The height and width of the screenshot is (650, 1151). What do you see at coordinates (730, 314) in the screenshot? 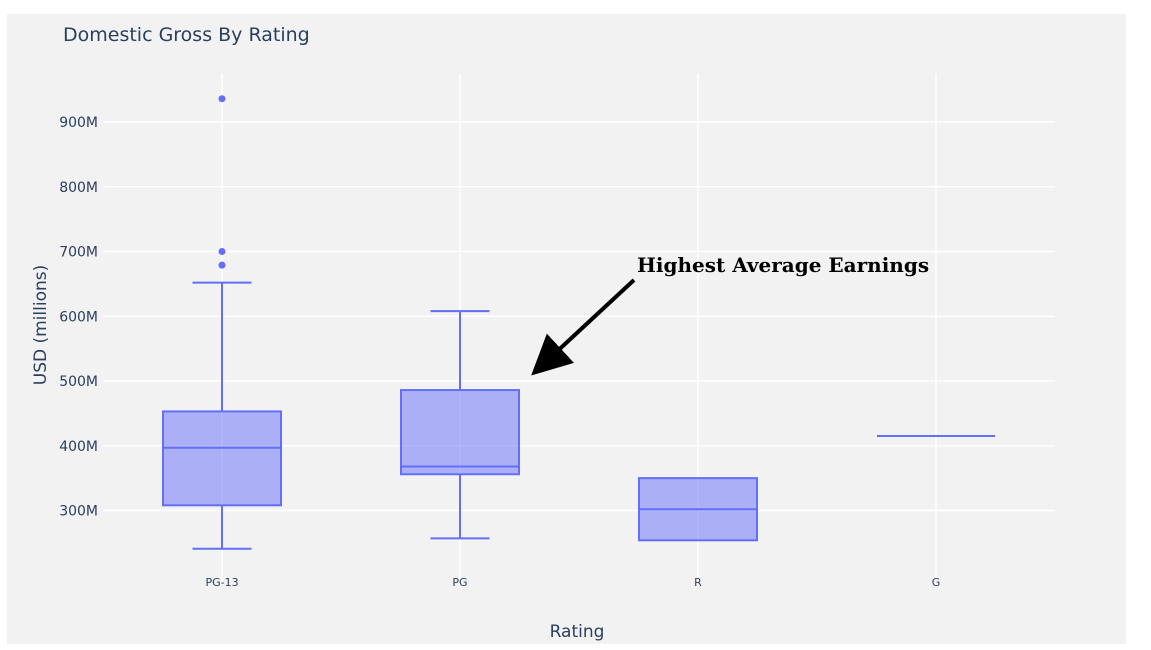
I see `annotation: Highest Average Earnings` at bounding box center [730, 314].